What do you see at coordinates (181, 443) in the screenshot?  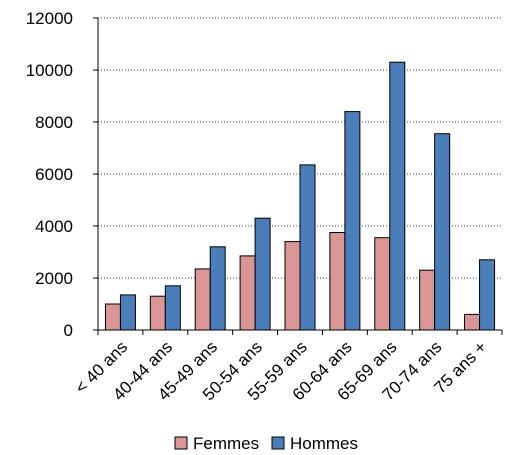 I see `legend-swatch-femmes` at bounding box center [181, 443].